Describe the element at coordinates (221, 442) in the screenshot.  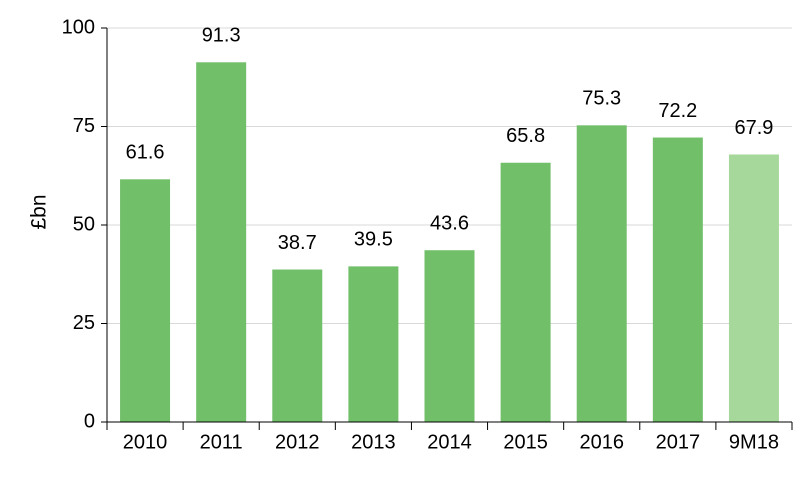
I see `x-tick-label-2011: 2011` at that location.